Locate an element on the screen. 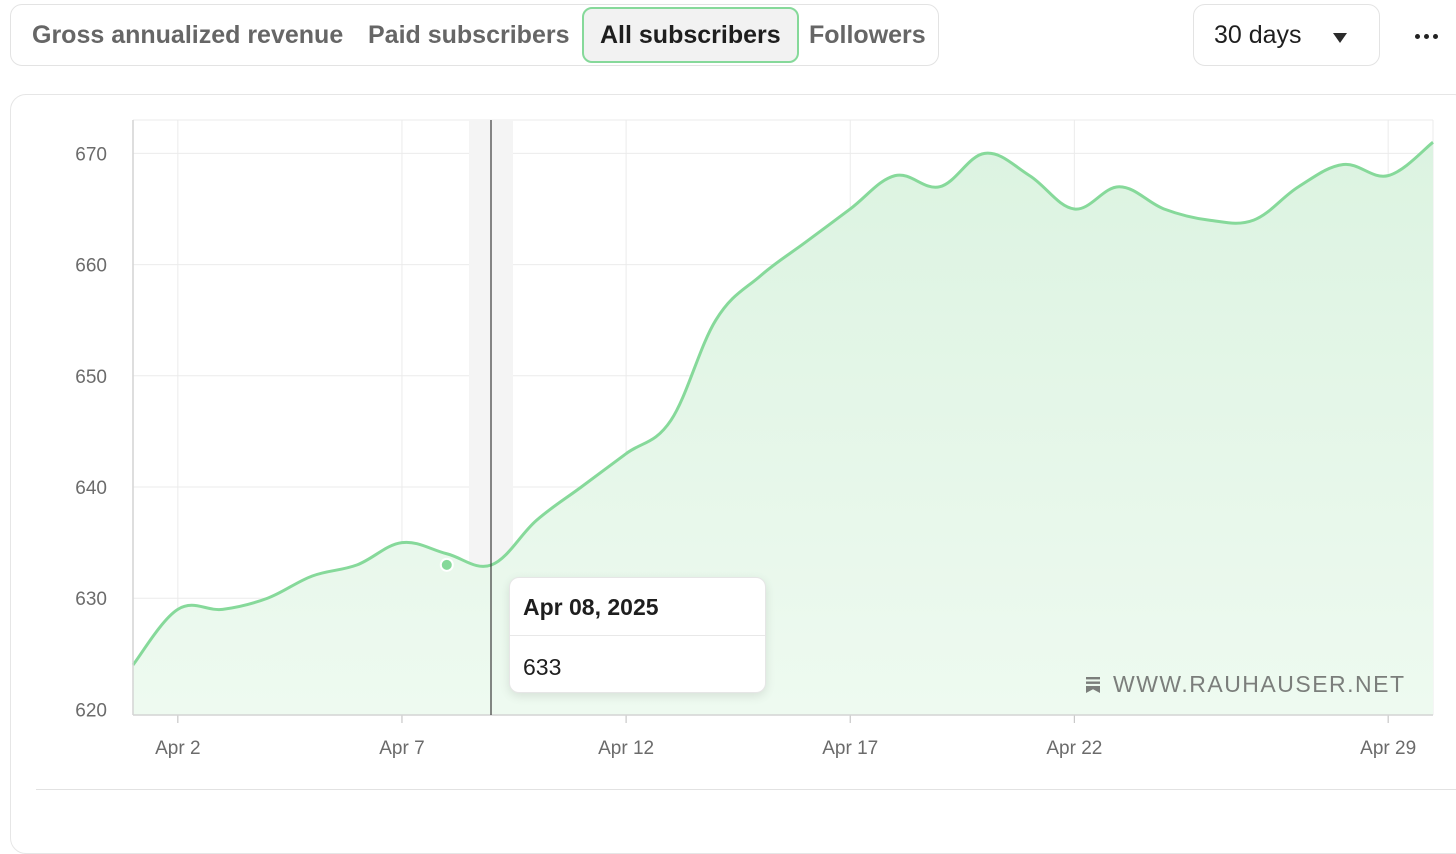 The height and width of the screenshot is (854, 1456). tab-paid-subscribers: Paid subscribers is located at coordinates (469, 34).